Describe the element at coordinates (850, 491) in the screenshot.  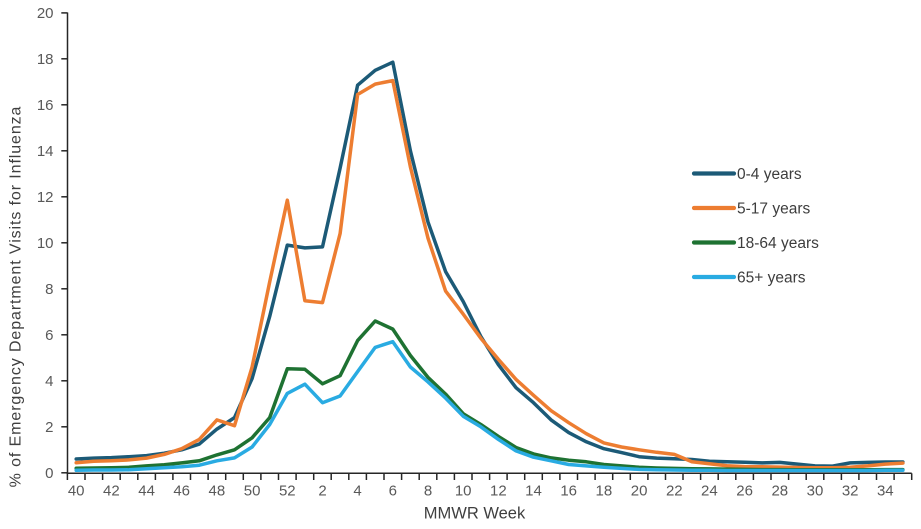
I see `svg-text: 32` at that location.